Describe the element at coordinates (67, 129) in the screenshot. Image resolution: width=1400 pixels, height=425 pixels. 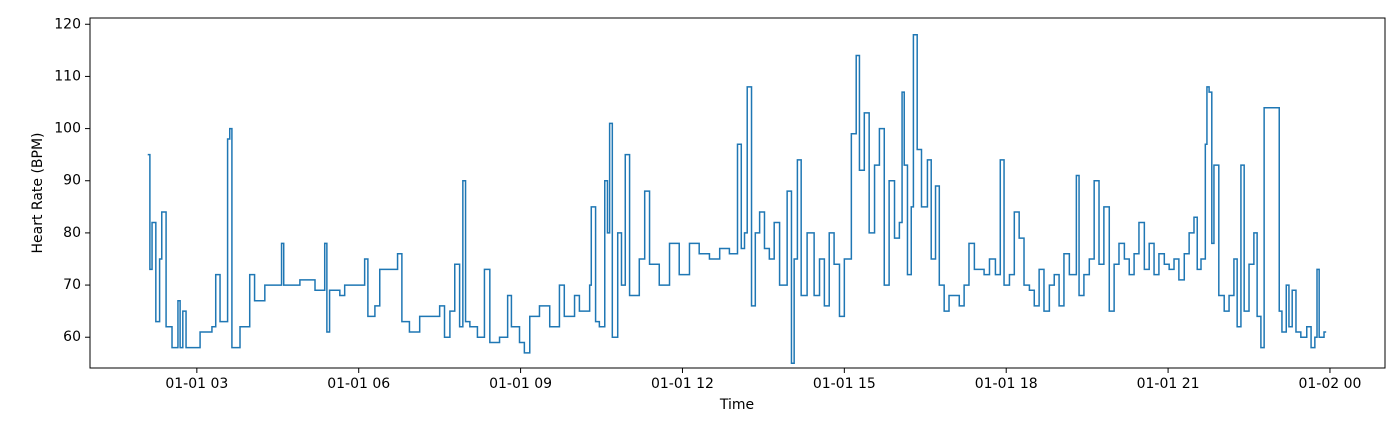
I see `y-tick-label: 100` at that location.